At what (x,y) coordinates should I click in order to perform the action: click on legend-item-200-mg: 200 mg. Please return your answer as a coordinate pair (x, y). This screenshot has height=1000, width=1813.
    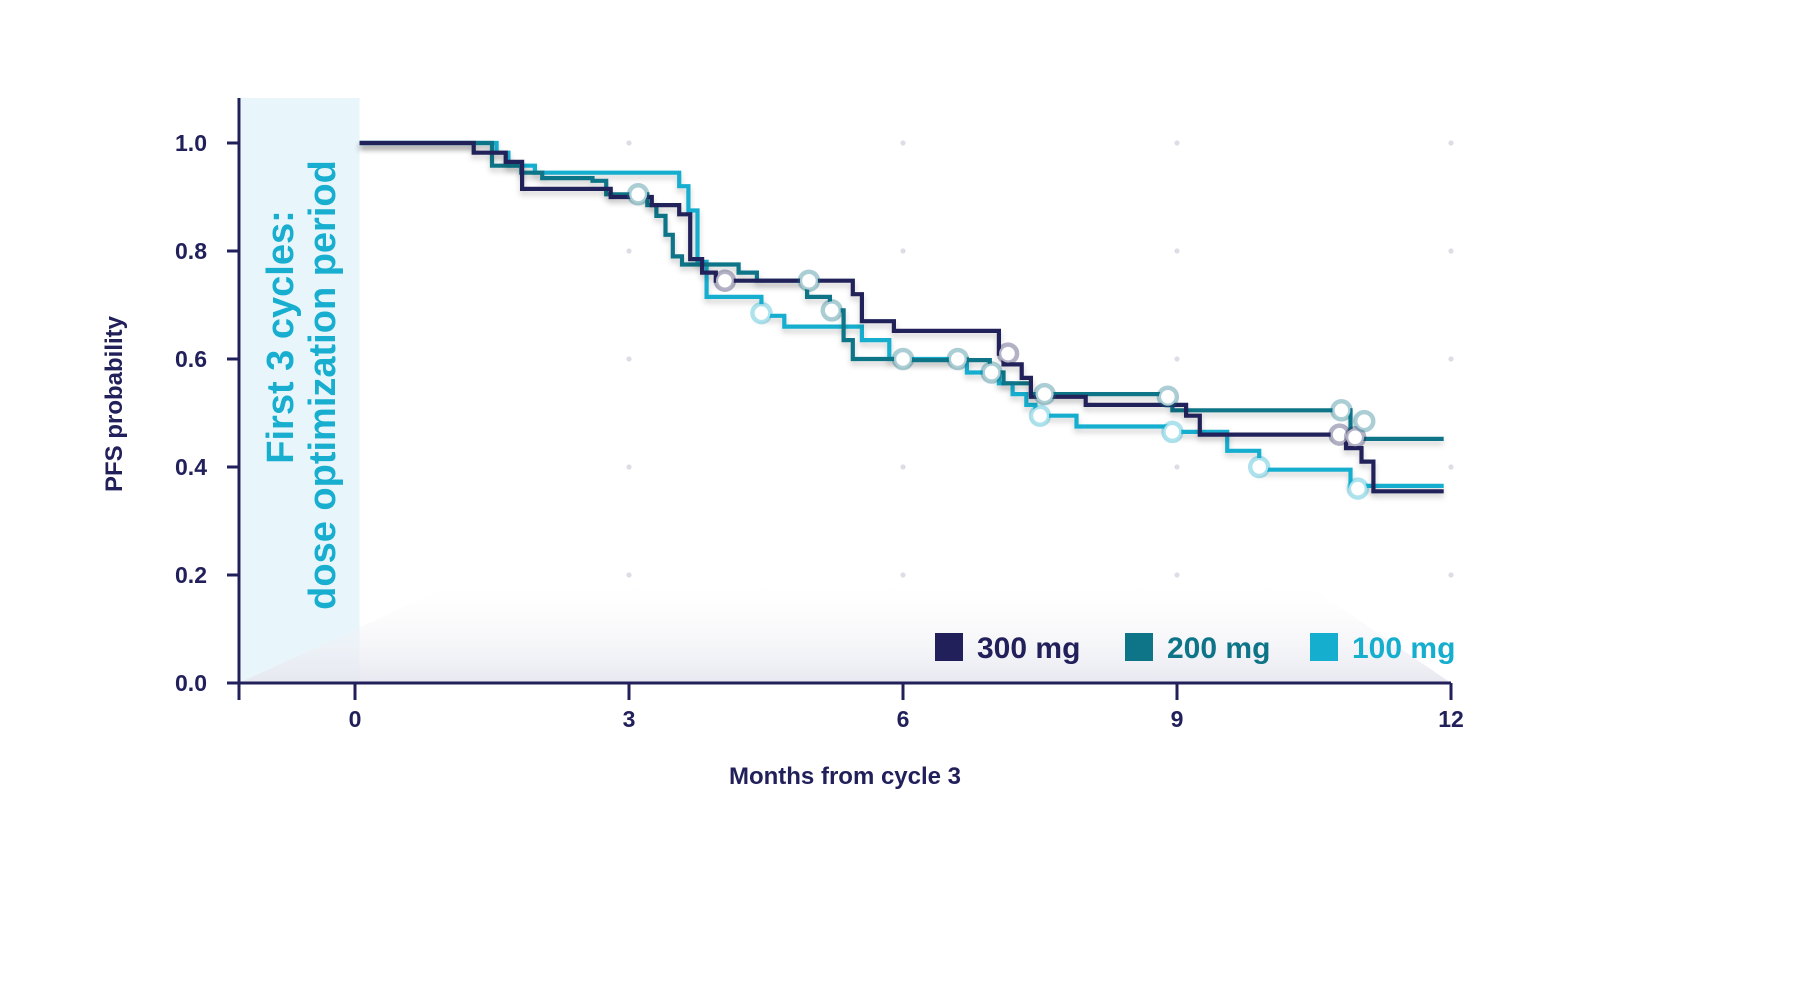
    Looking at the image, I should click on (1197, 648).